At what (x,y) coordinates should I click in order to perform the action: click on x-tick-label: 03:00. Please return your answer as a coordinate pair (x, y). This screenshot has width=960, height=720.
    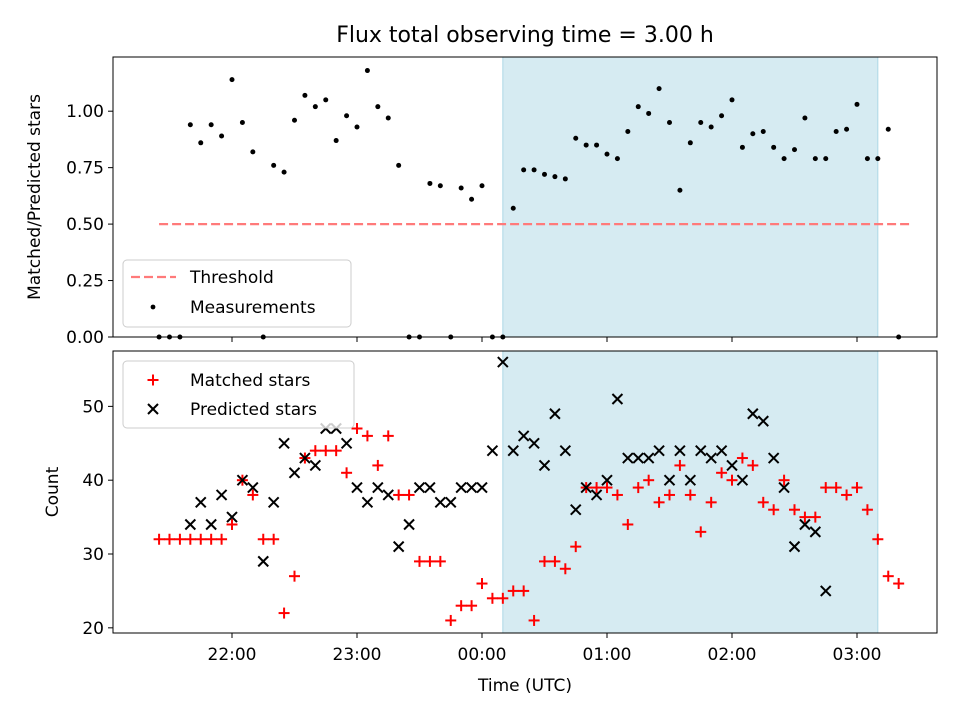
    Looking at the image, I should click on (857, 655).